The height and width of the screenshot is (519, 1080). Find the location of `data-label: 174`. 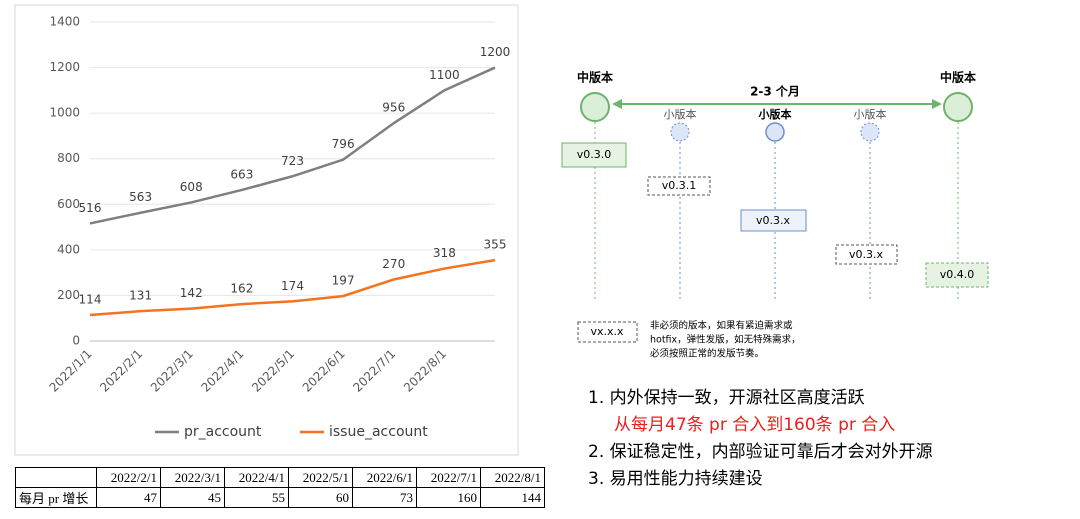

data-label: 174 is located at coordinates (292, 286).